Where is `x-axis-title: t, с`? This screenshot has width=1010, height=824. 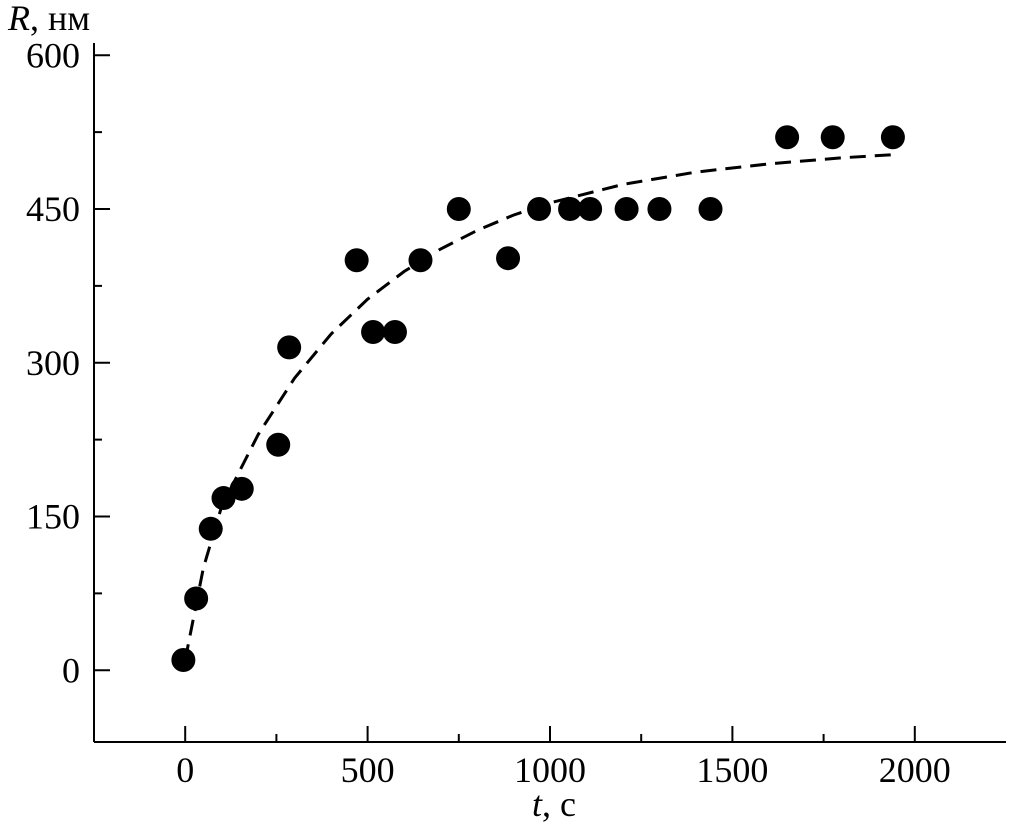 x-axis-title: t, с is located at coordinates (554, 804).